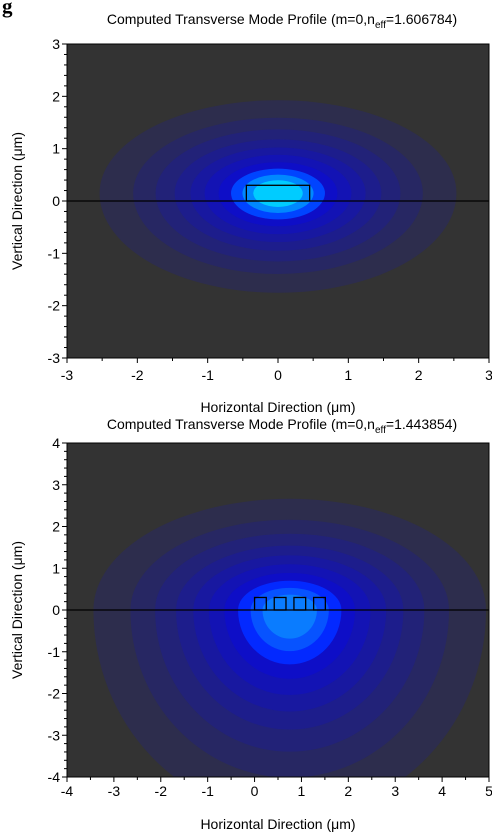 The width and height of the screenshot is (492, 837). Describe the element at coordinates (488, 791) in the screenshot. I see `x-tick-label: 5` at that location.